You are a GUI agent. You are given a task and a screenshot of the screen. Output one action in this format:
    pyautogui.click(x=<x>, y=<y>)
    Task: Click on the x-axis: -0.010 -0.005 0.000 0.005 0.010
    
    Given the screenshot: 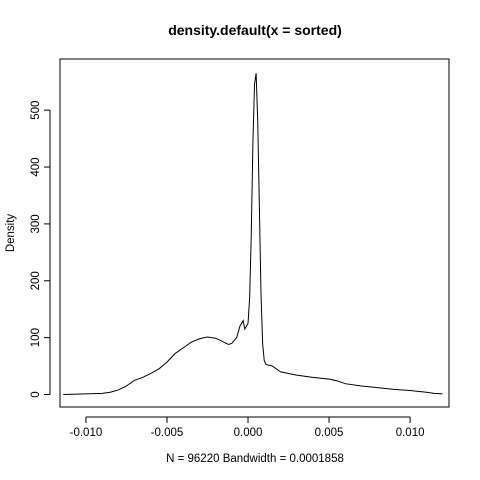 What is the action you would take?
    pyautogui.click(x=247, y=427)
    